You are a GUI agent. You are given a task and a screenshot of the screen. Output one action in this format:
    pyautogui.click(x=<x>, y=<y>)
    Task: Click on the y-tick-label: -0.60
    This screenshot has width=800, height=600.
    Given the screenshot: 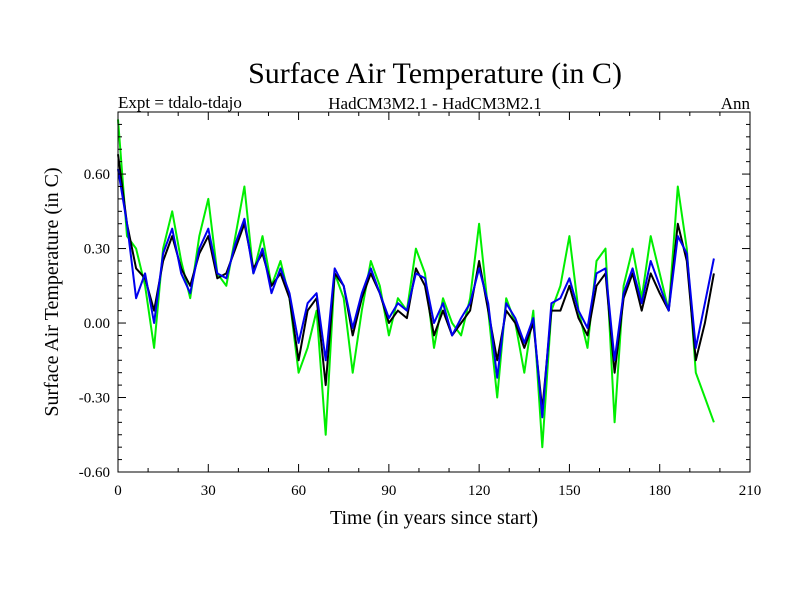 What is the action you would take?
    pyautogui.click(x=94, y=473)
    